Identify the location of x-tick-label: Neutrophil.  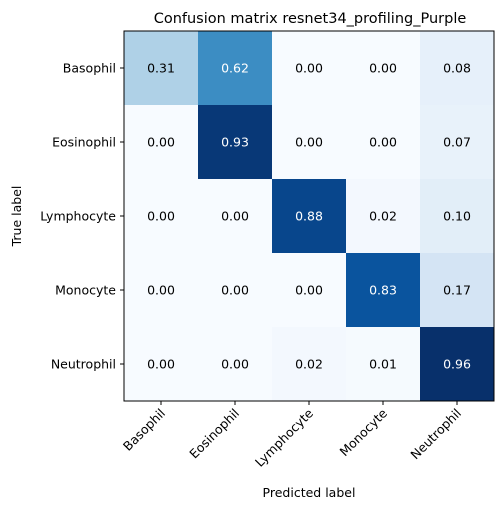
(435, 434).